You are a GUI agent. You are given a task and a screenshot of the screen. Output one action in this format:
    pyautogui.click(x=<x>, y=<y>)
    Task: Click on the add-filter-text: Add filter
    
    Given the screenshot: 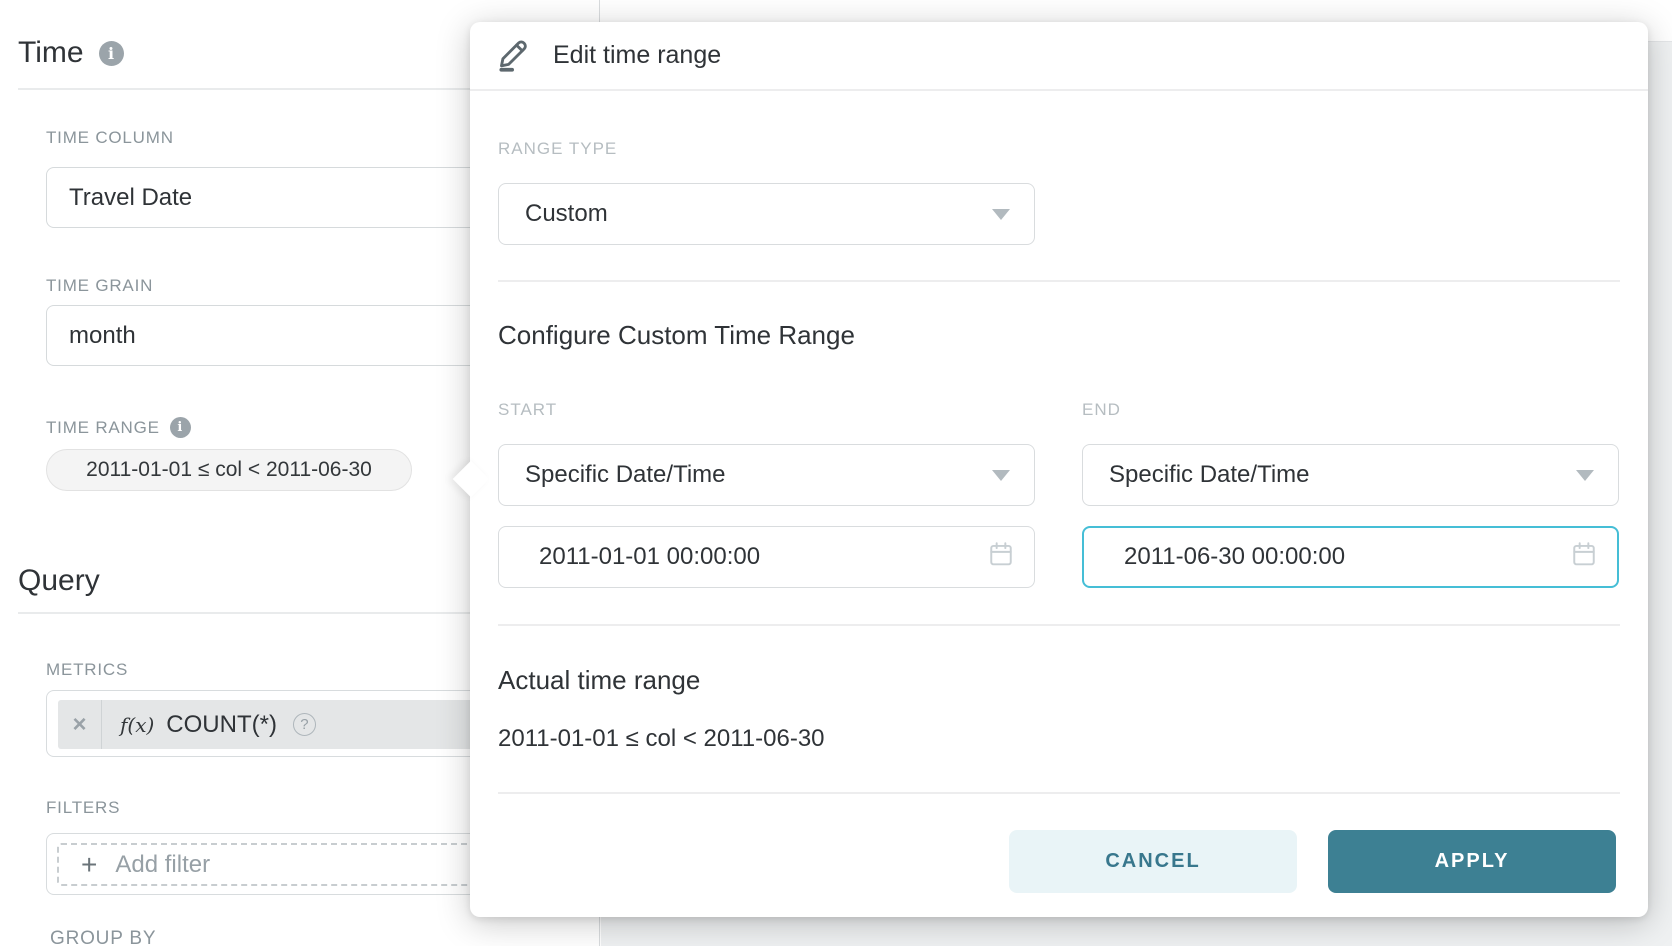 What is the action you would take?
    pyautogui.click(x=163, y=864)
    